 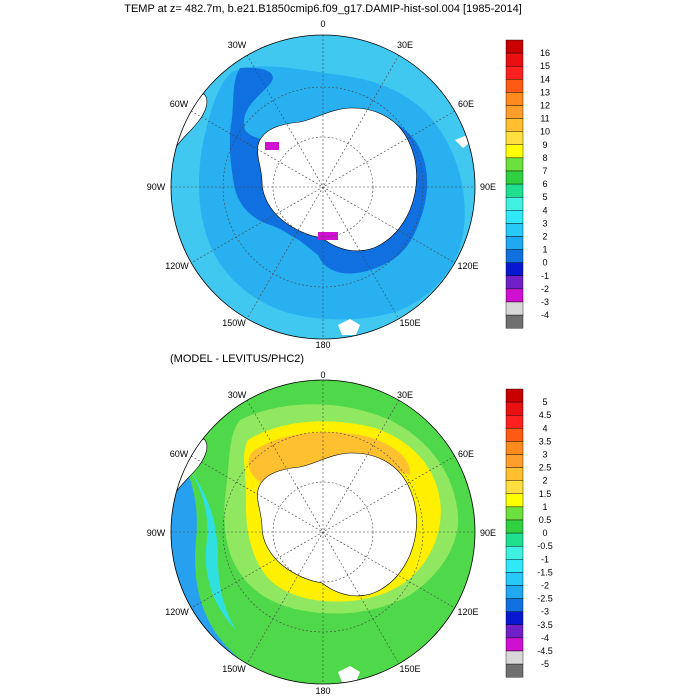 What do you see at coordinates (545, 468) in the screenshot?
I see `bottom-colorbar-label: 2.5` at bounding box center [545, 468].